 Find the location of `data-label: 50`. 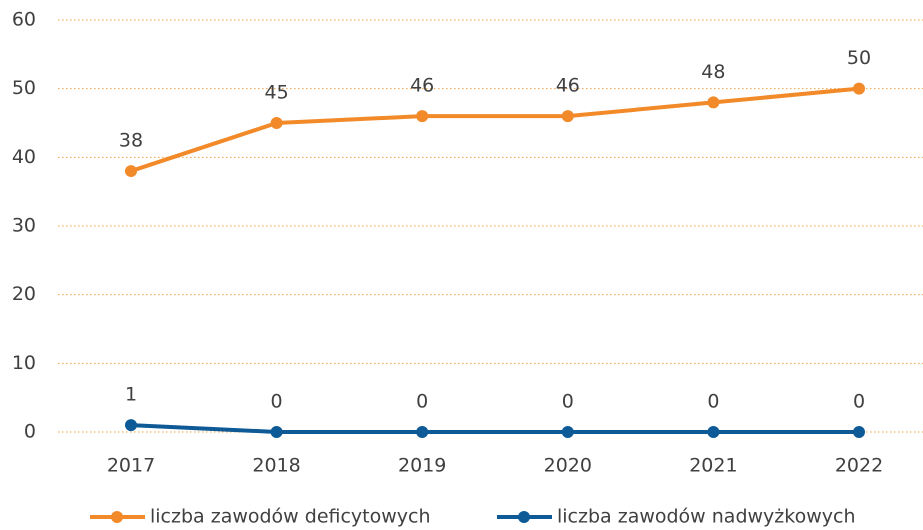

data-label: 50 is located at coordinates (859, 58).